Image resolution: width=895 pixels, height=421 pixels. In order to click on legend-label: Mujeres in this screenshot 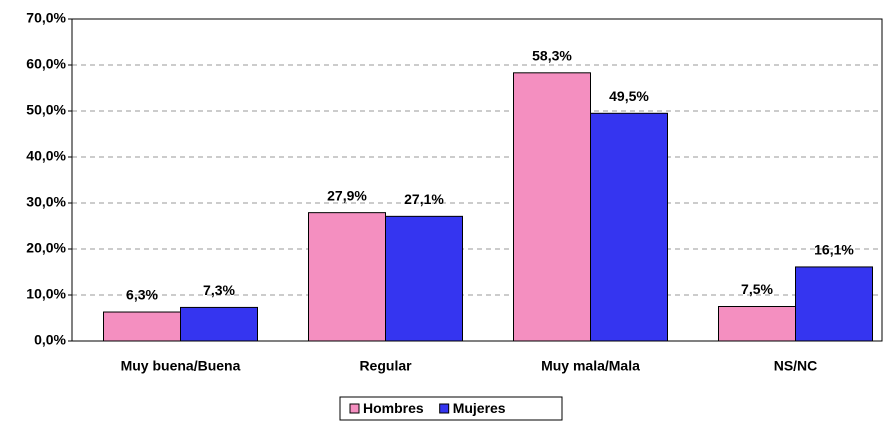, I will do `click(479, 408)`.